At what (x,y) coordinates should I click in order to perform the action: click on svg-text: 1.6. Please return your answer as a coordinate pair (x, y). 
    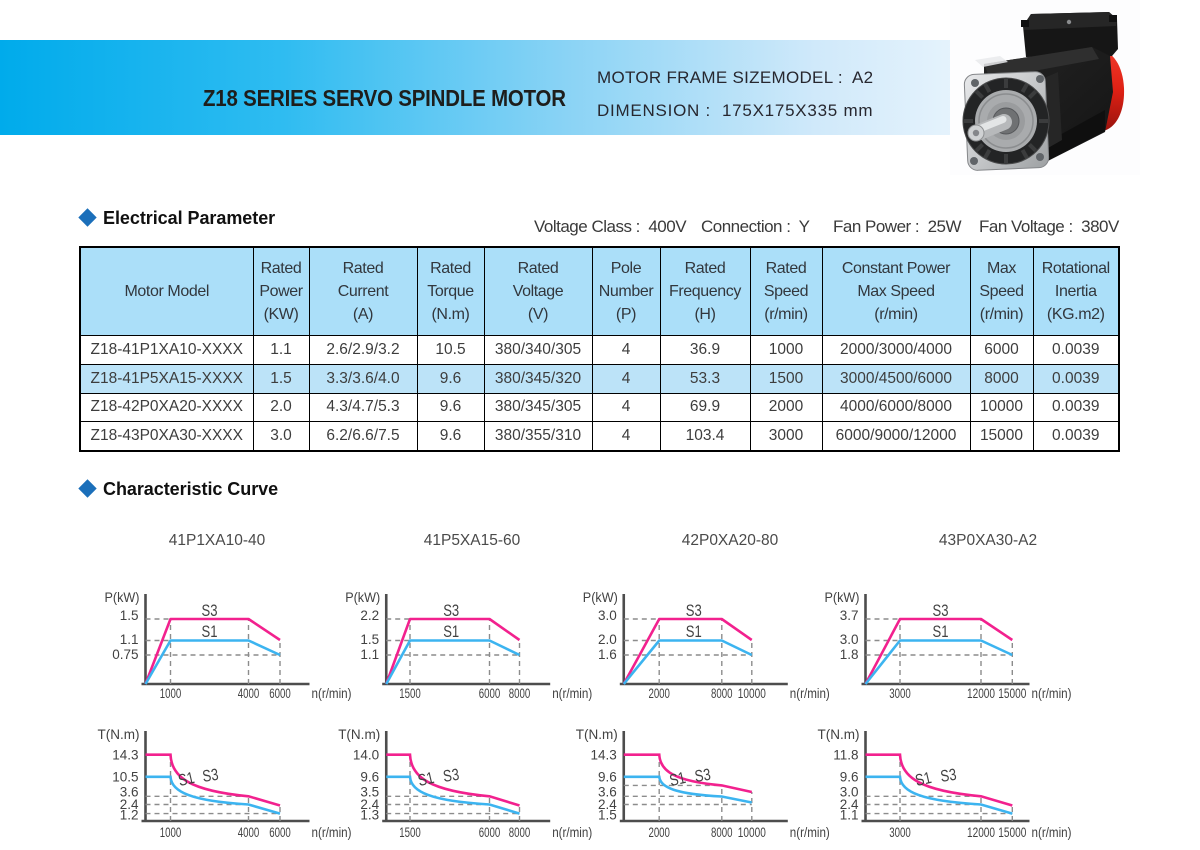
    Looking at the image, I should click on (607, 654).